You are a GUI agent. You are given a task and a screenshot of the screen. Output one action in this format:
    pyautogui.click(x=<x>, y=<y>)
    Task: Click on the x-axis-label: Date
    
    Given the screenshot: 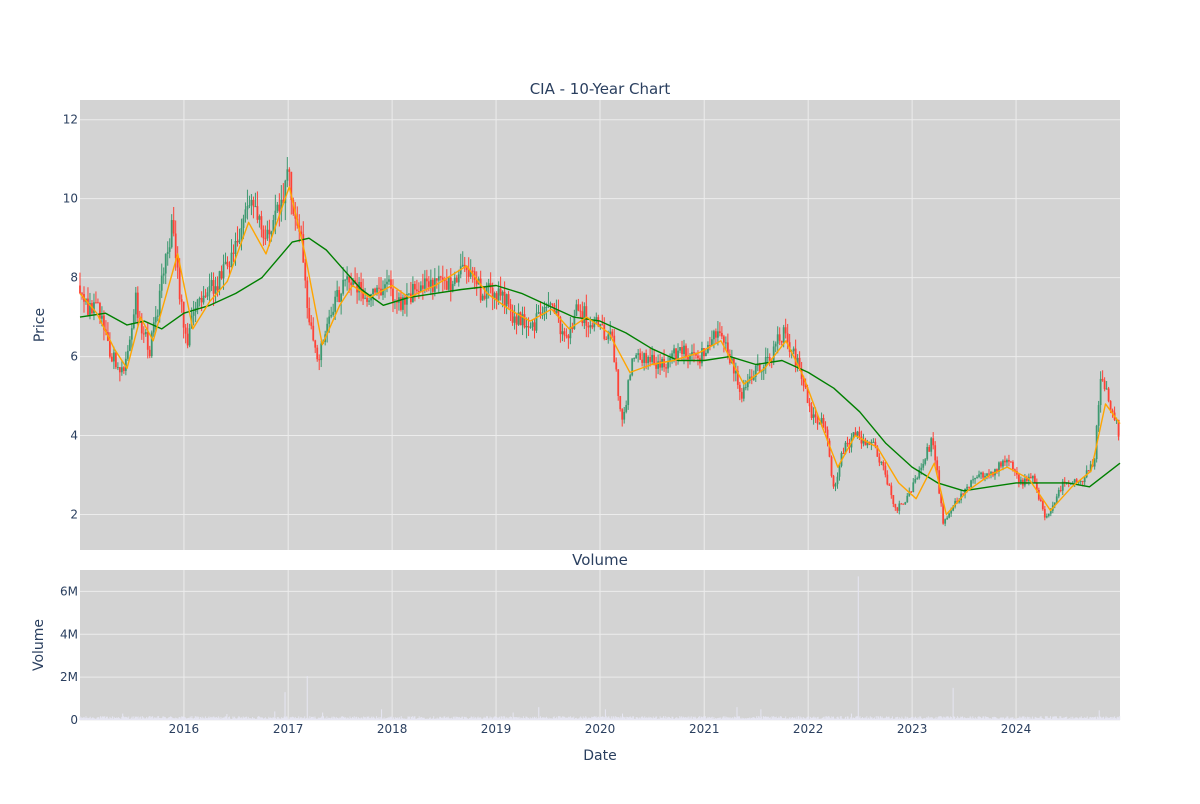 What is the action you would take?
    pyautogui.click(x=599, y=756)
    